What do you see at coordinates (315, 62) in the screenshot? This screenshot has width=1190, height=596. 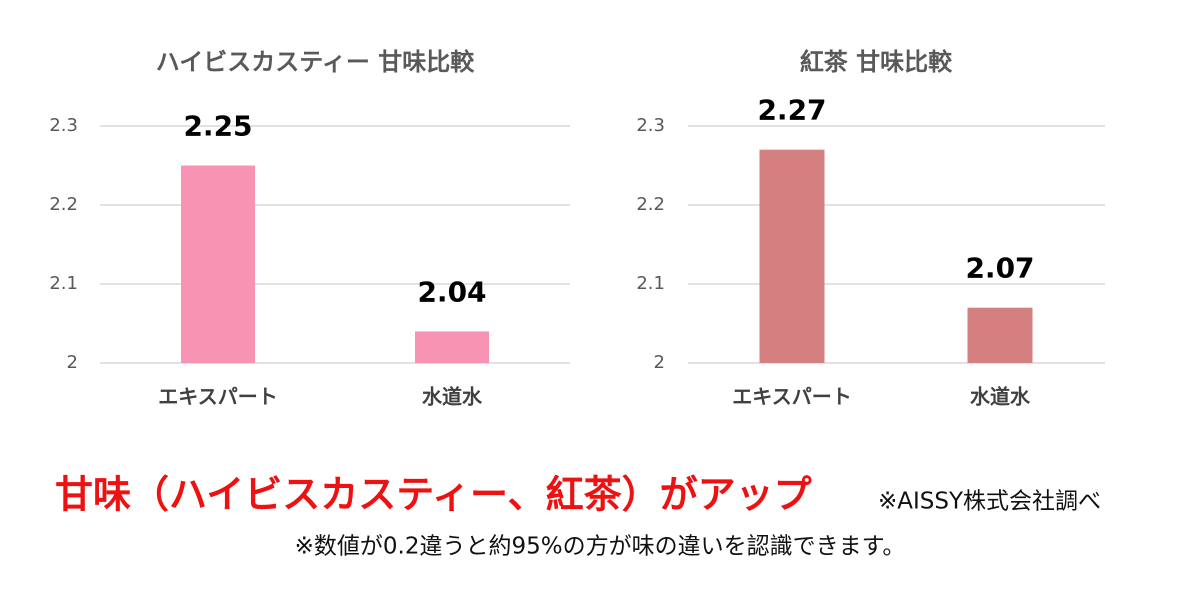 I see `chart-title: ハイビスカスティー 甘味比較` at bounding box center [315, 62].